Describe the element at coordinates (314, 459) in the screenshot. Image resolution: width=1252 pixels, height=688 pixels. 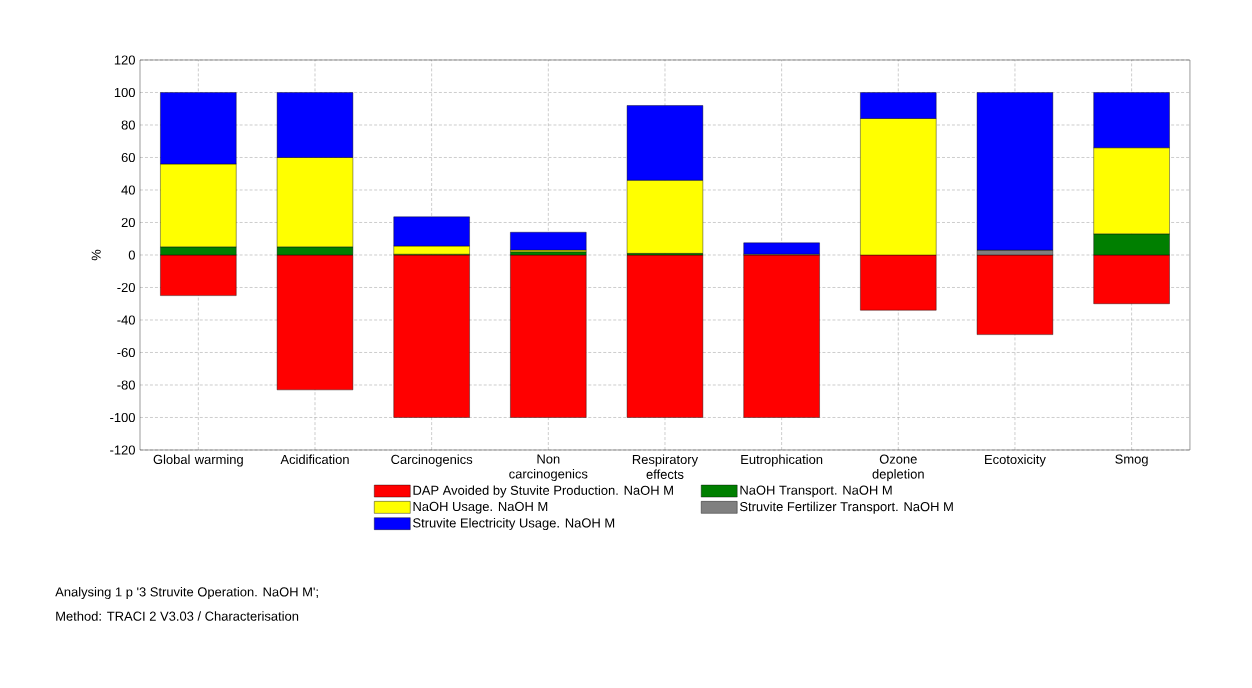
I see `x-tick-label: Acidification` at that location.